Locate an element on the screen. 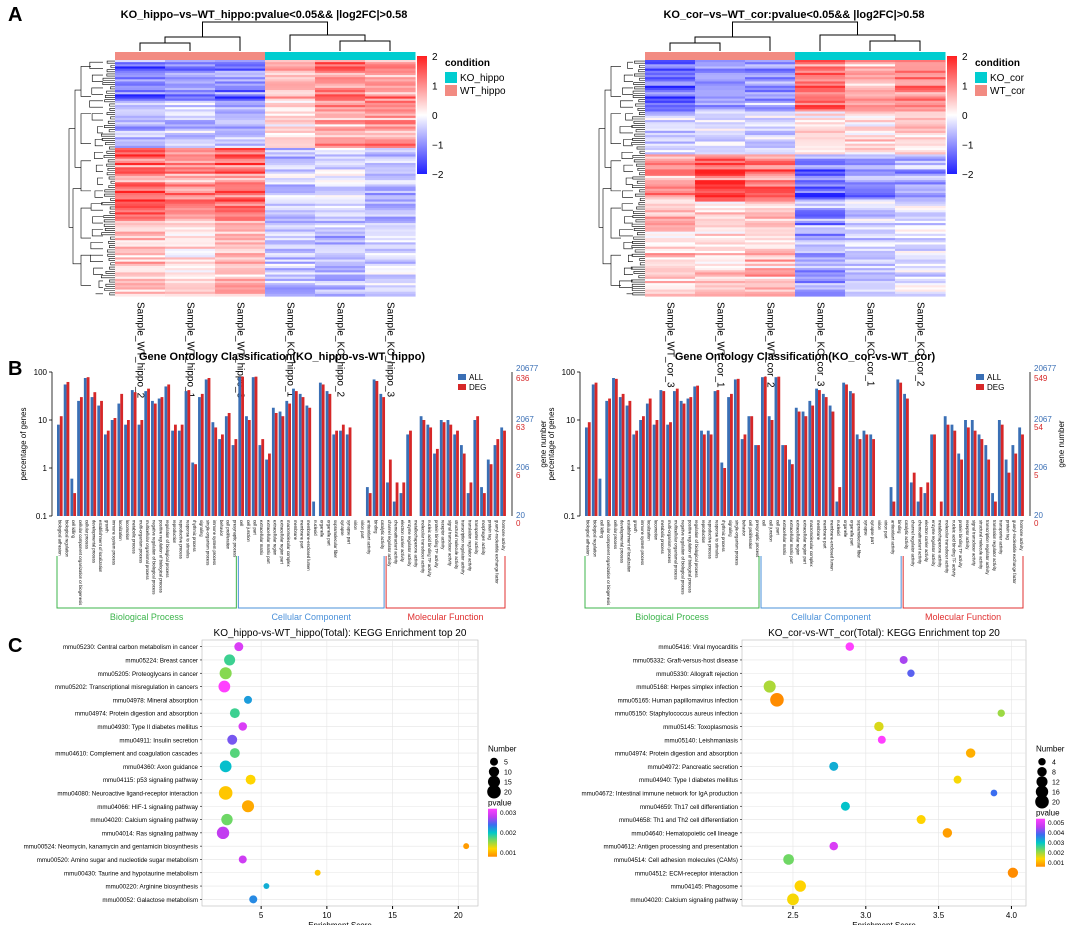 The height and width of the screenshot is (925, 1072). bubble is located at coordinates (243, 726).